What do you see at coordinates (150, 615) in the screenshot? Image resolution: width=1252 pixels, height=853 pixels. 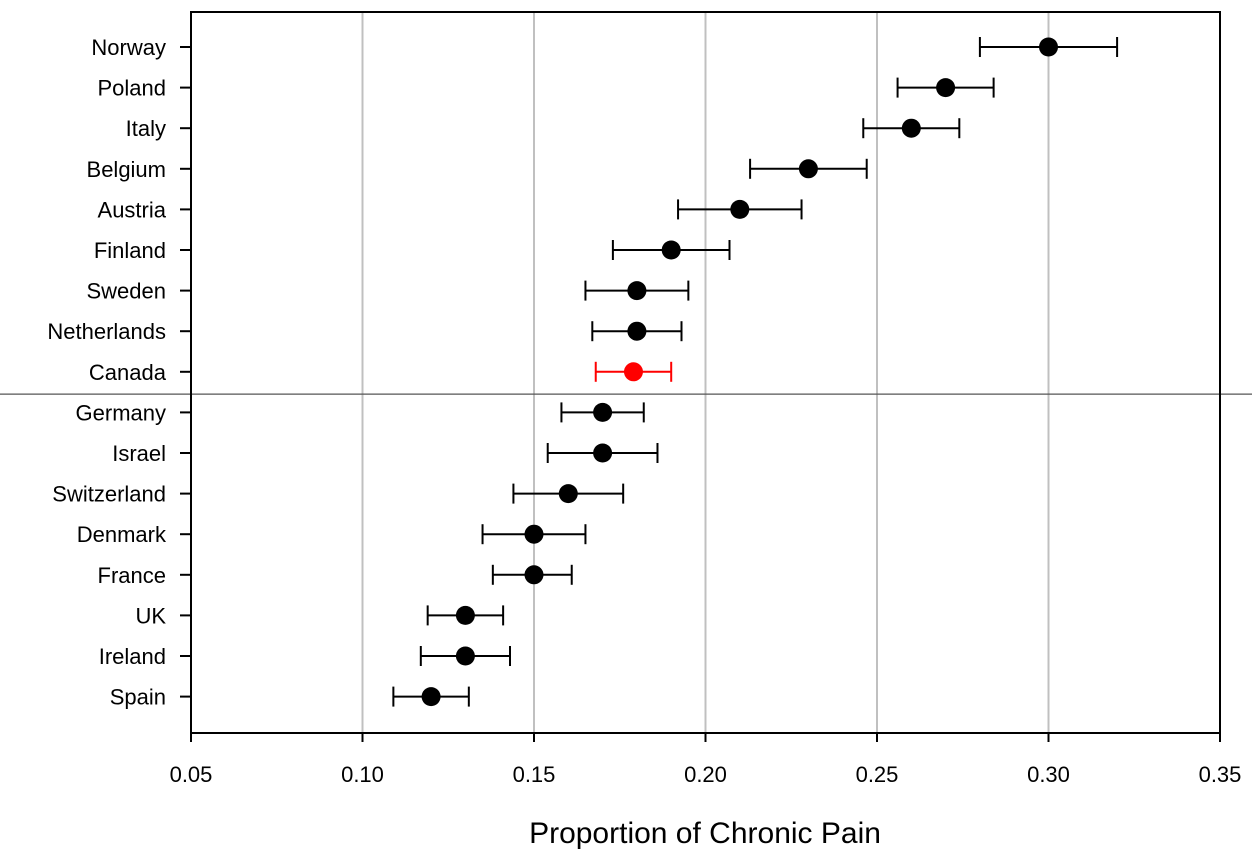 I see `y-tick-label-uk: UK` at bounding box center [150, 615].